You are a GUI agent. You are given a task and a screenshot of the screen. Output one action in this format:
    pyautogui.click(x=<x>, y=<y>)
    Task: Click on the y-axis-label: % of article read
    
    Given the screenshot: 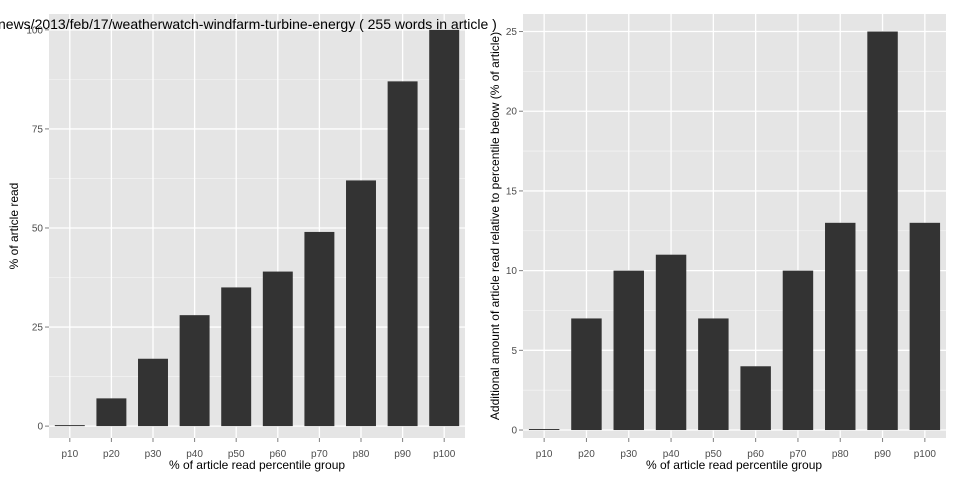 What is the action you would take?
    pyautogui.click(x=14, y=226)
    